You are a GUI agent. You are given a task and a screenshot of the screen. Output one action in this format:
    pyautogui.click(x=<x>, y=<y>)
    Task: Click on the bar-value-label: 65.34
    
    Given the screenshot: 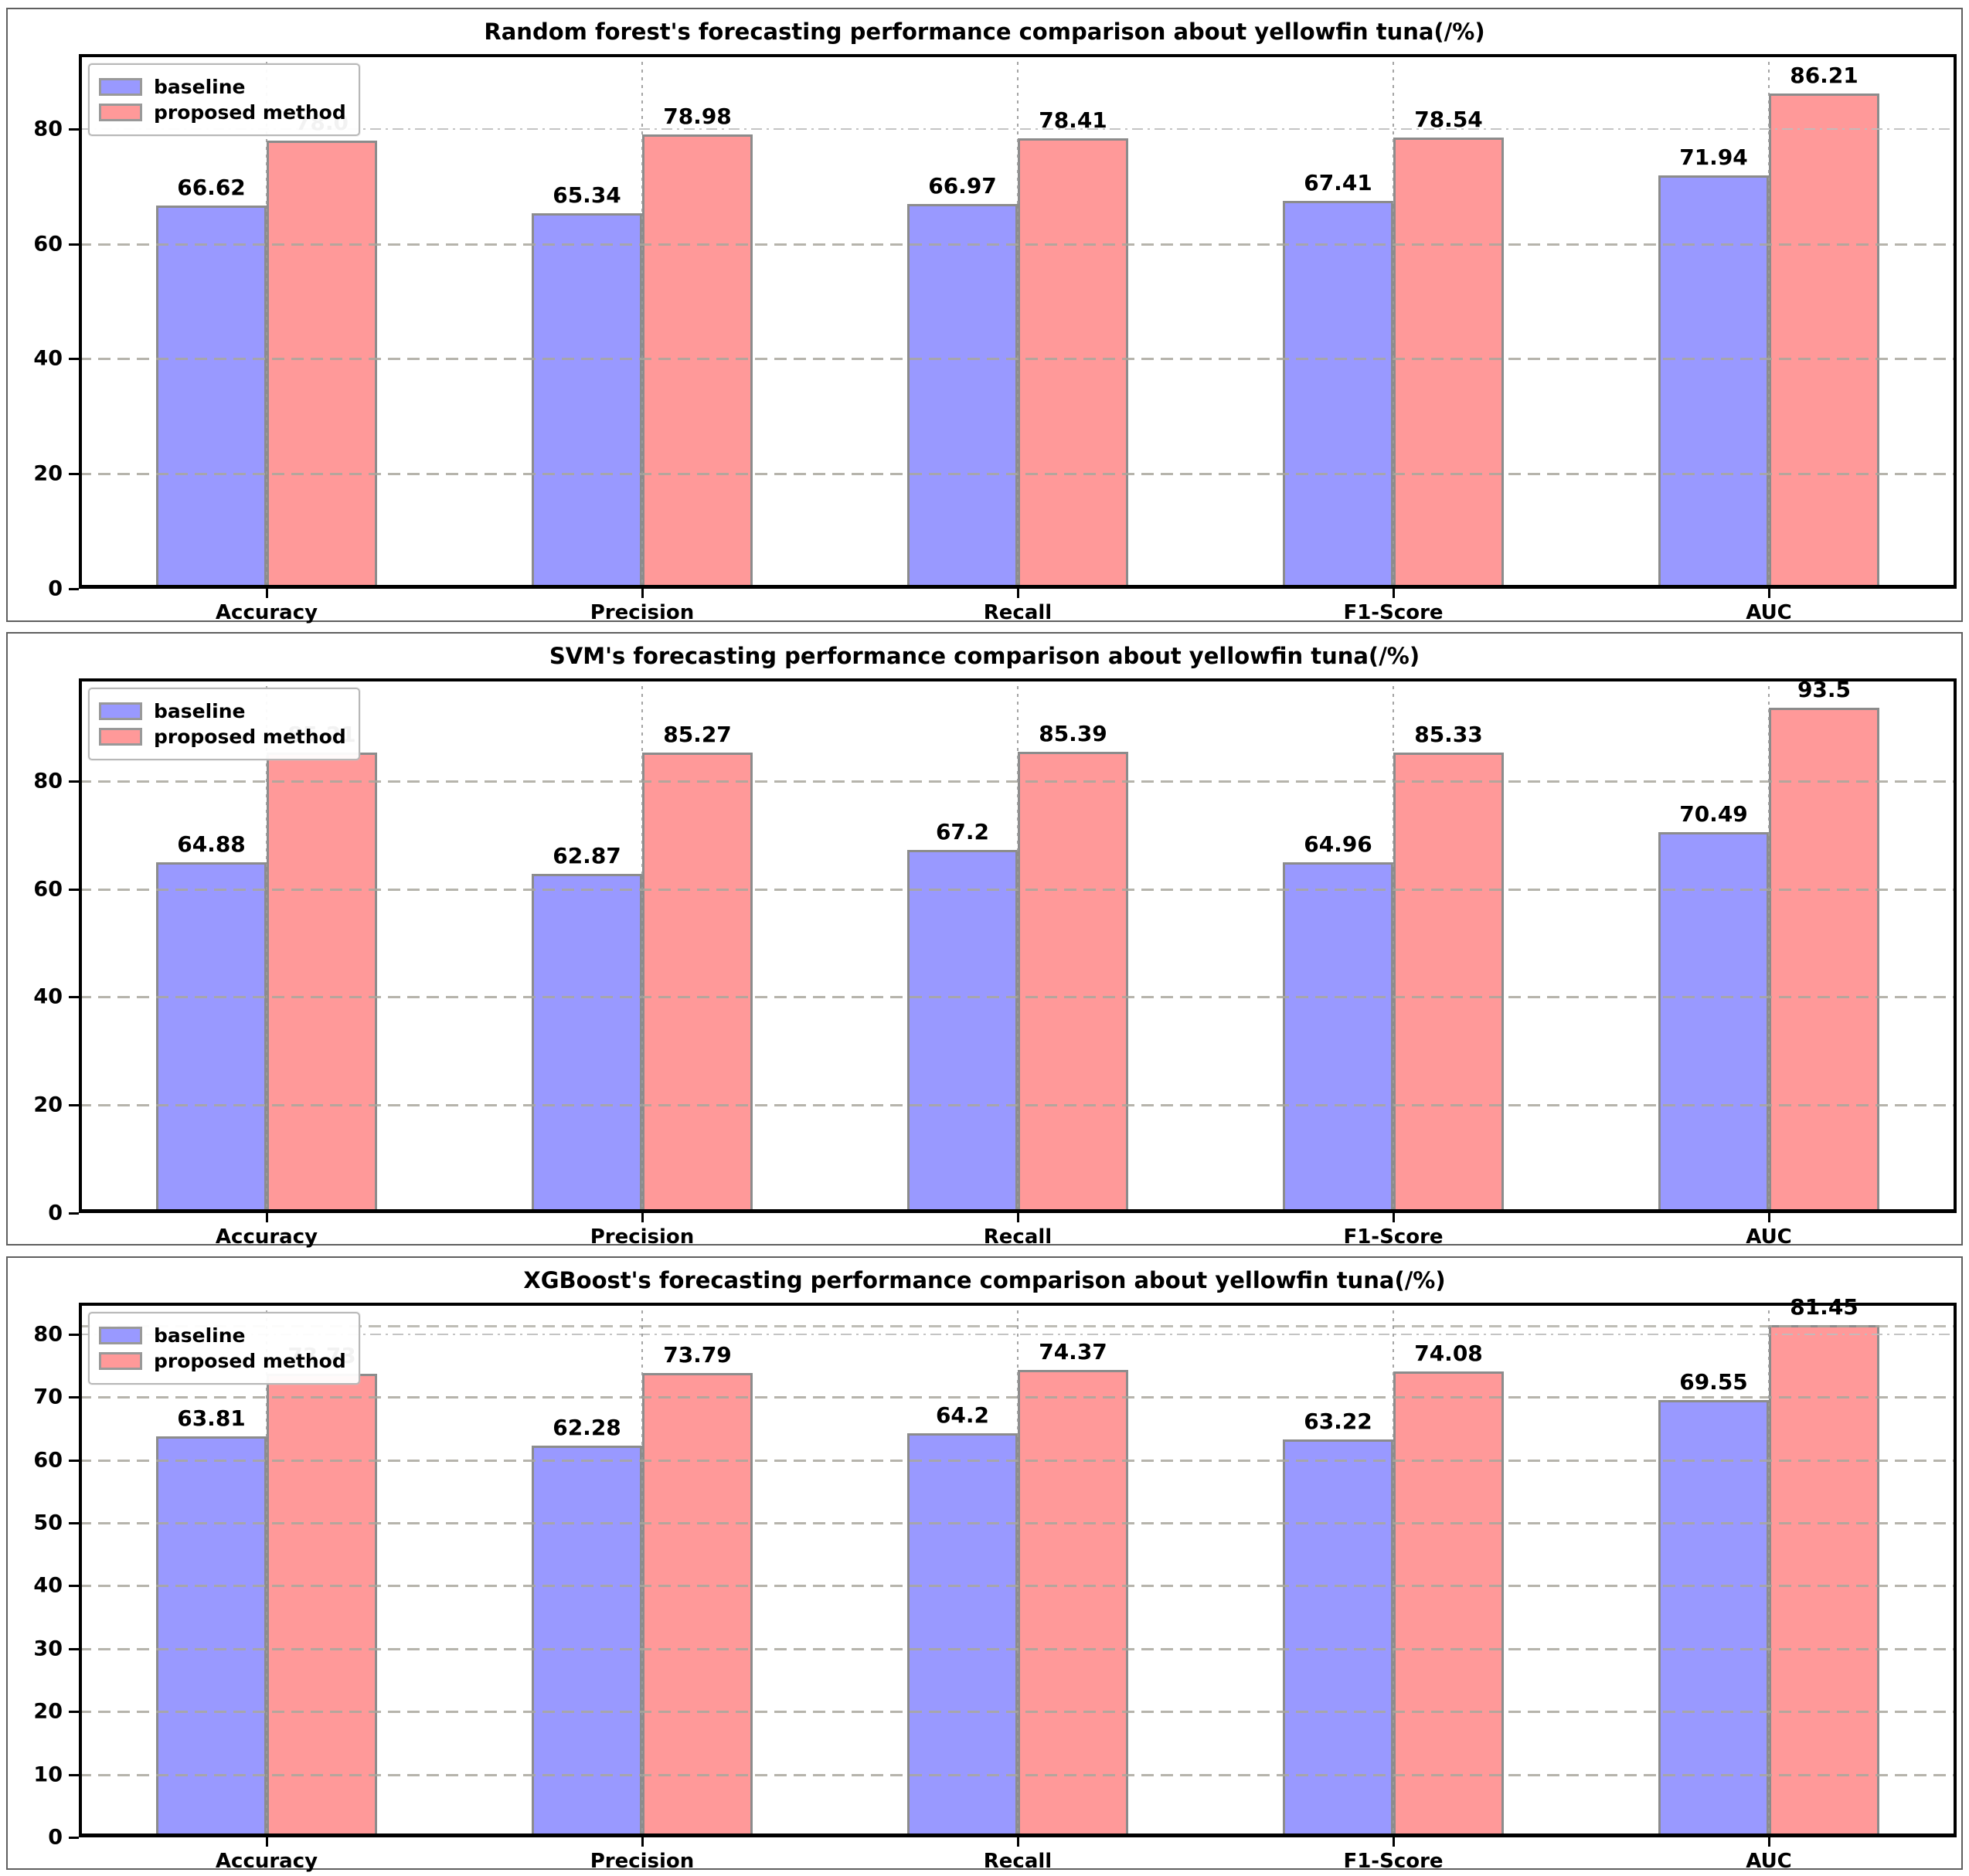 What is the action you would take?
    pyautogui.click(x=587, y=195)
    